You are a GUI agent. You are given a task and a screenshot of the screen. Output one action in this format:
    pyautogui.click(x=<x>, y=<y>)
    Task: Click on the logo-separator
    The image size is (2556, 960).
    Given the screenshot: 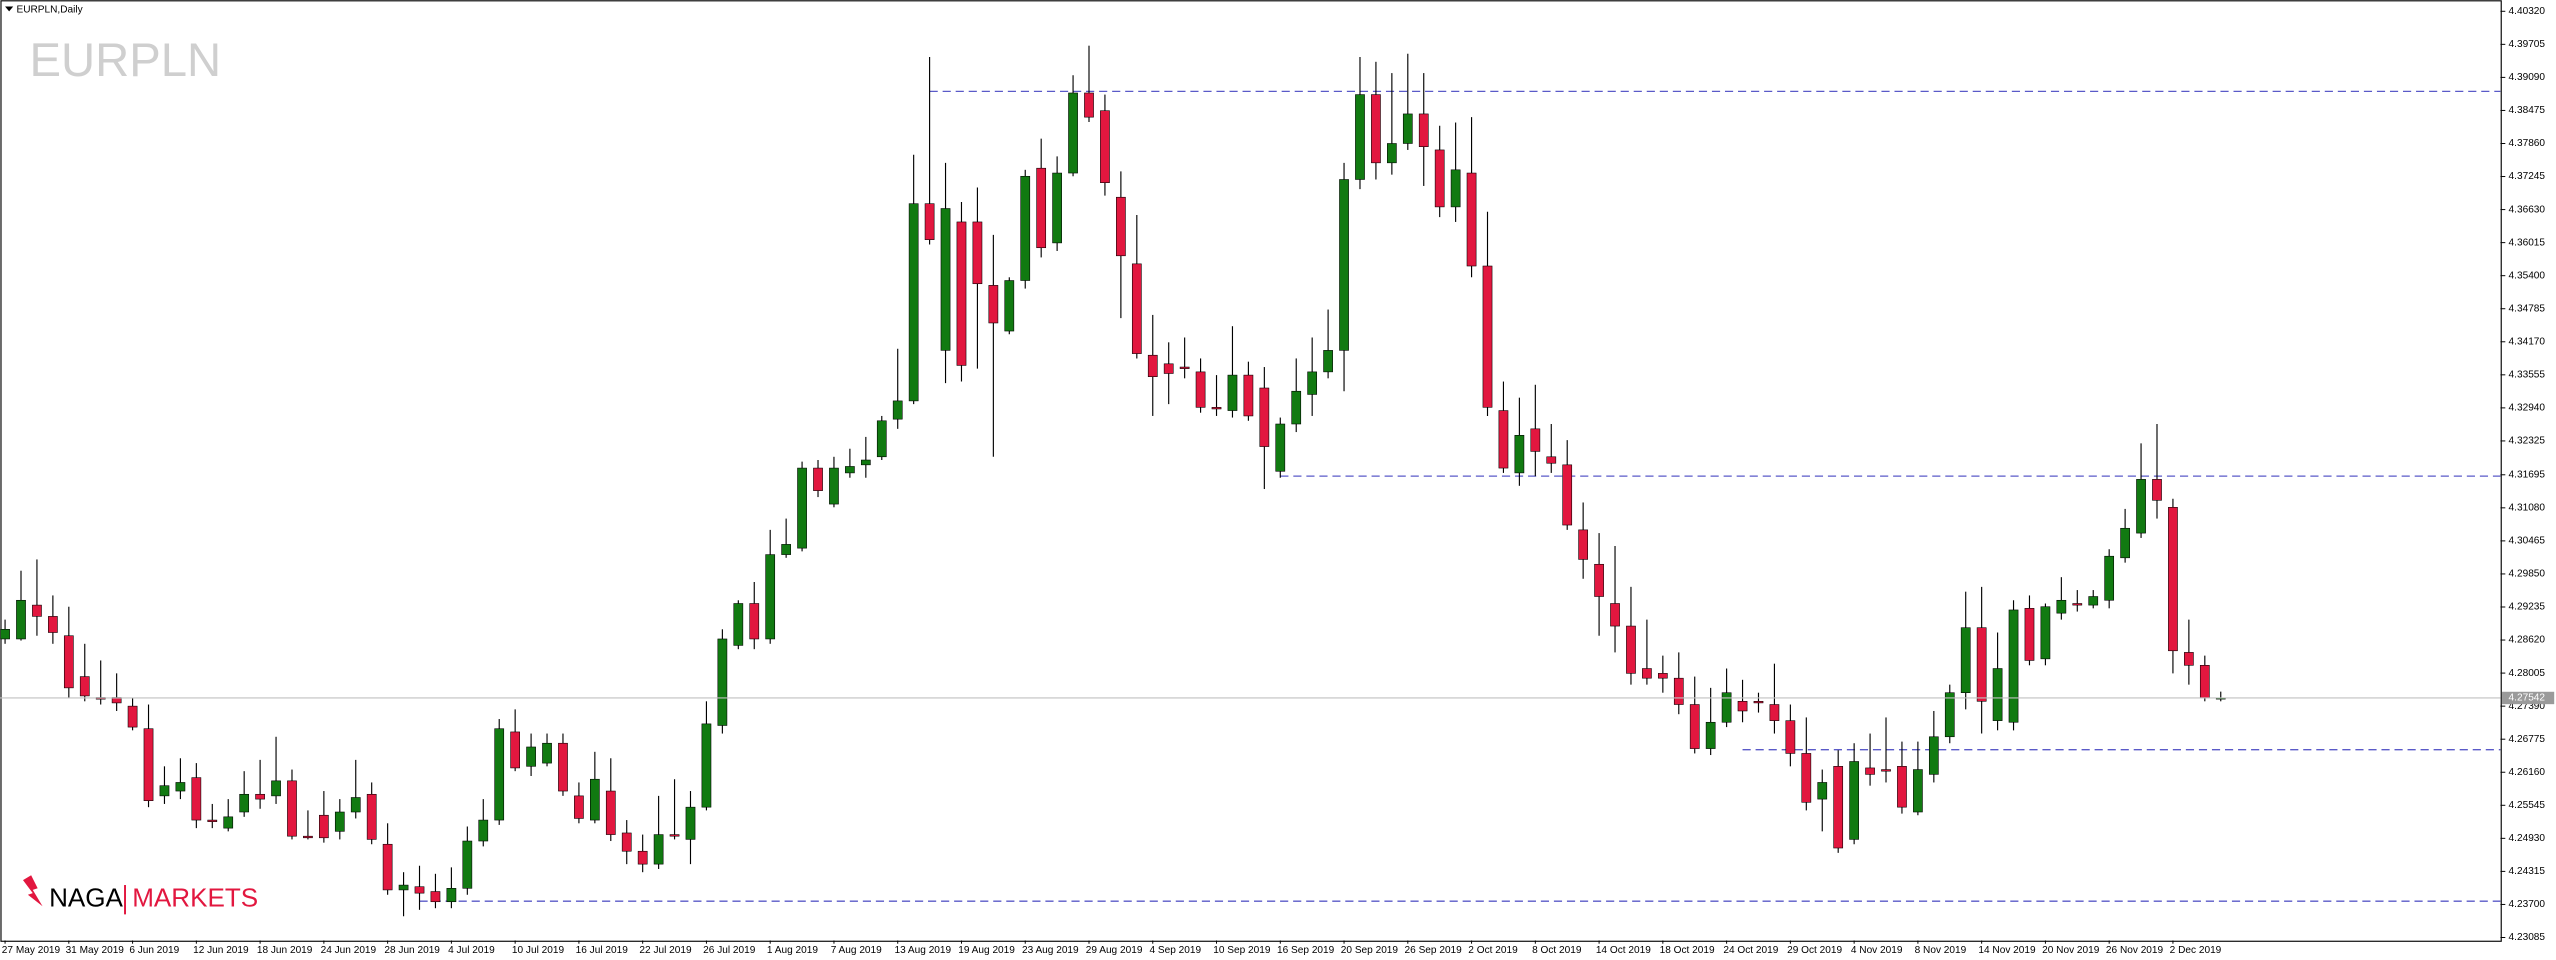 What is the action you would take?
    pyautogui.click(x=125, y=900)
    